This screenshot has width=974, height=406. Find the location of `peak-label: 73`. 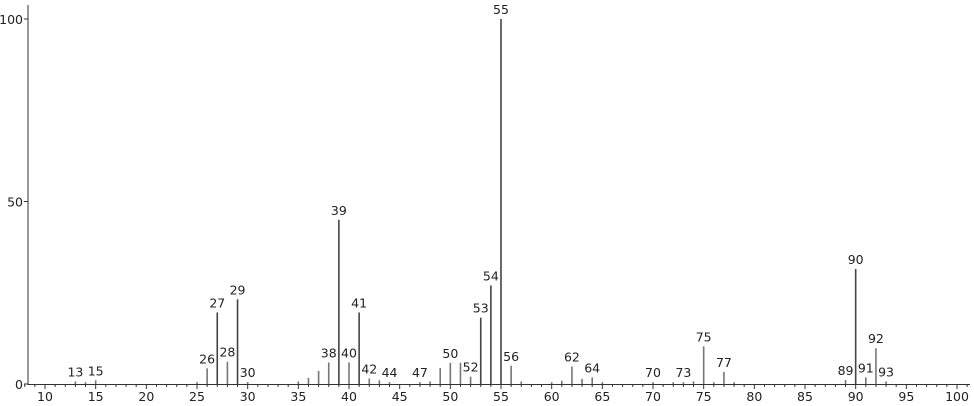

peak-label: 73 is located at coordinates (683, 372).